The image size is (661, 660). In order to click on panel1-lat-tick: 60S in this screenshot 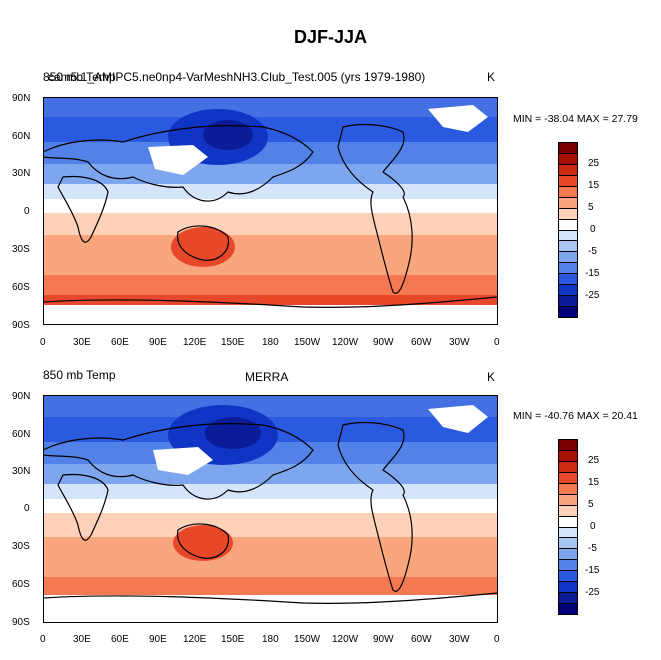, I will do `click(21, 287)`.